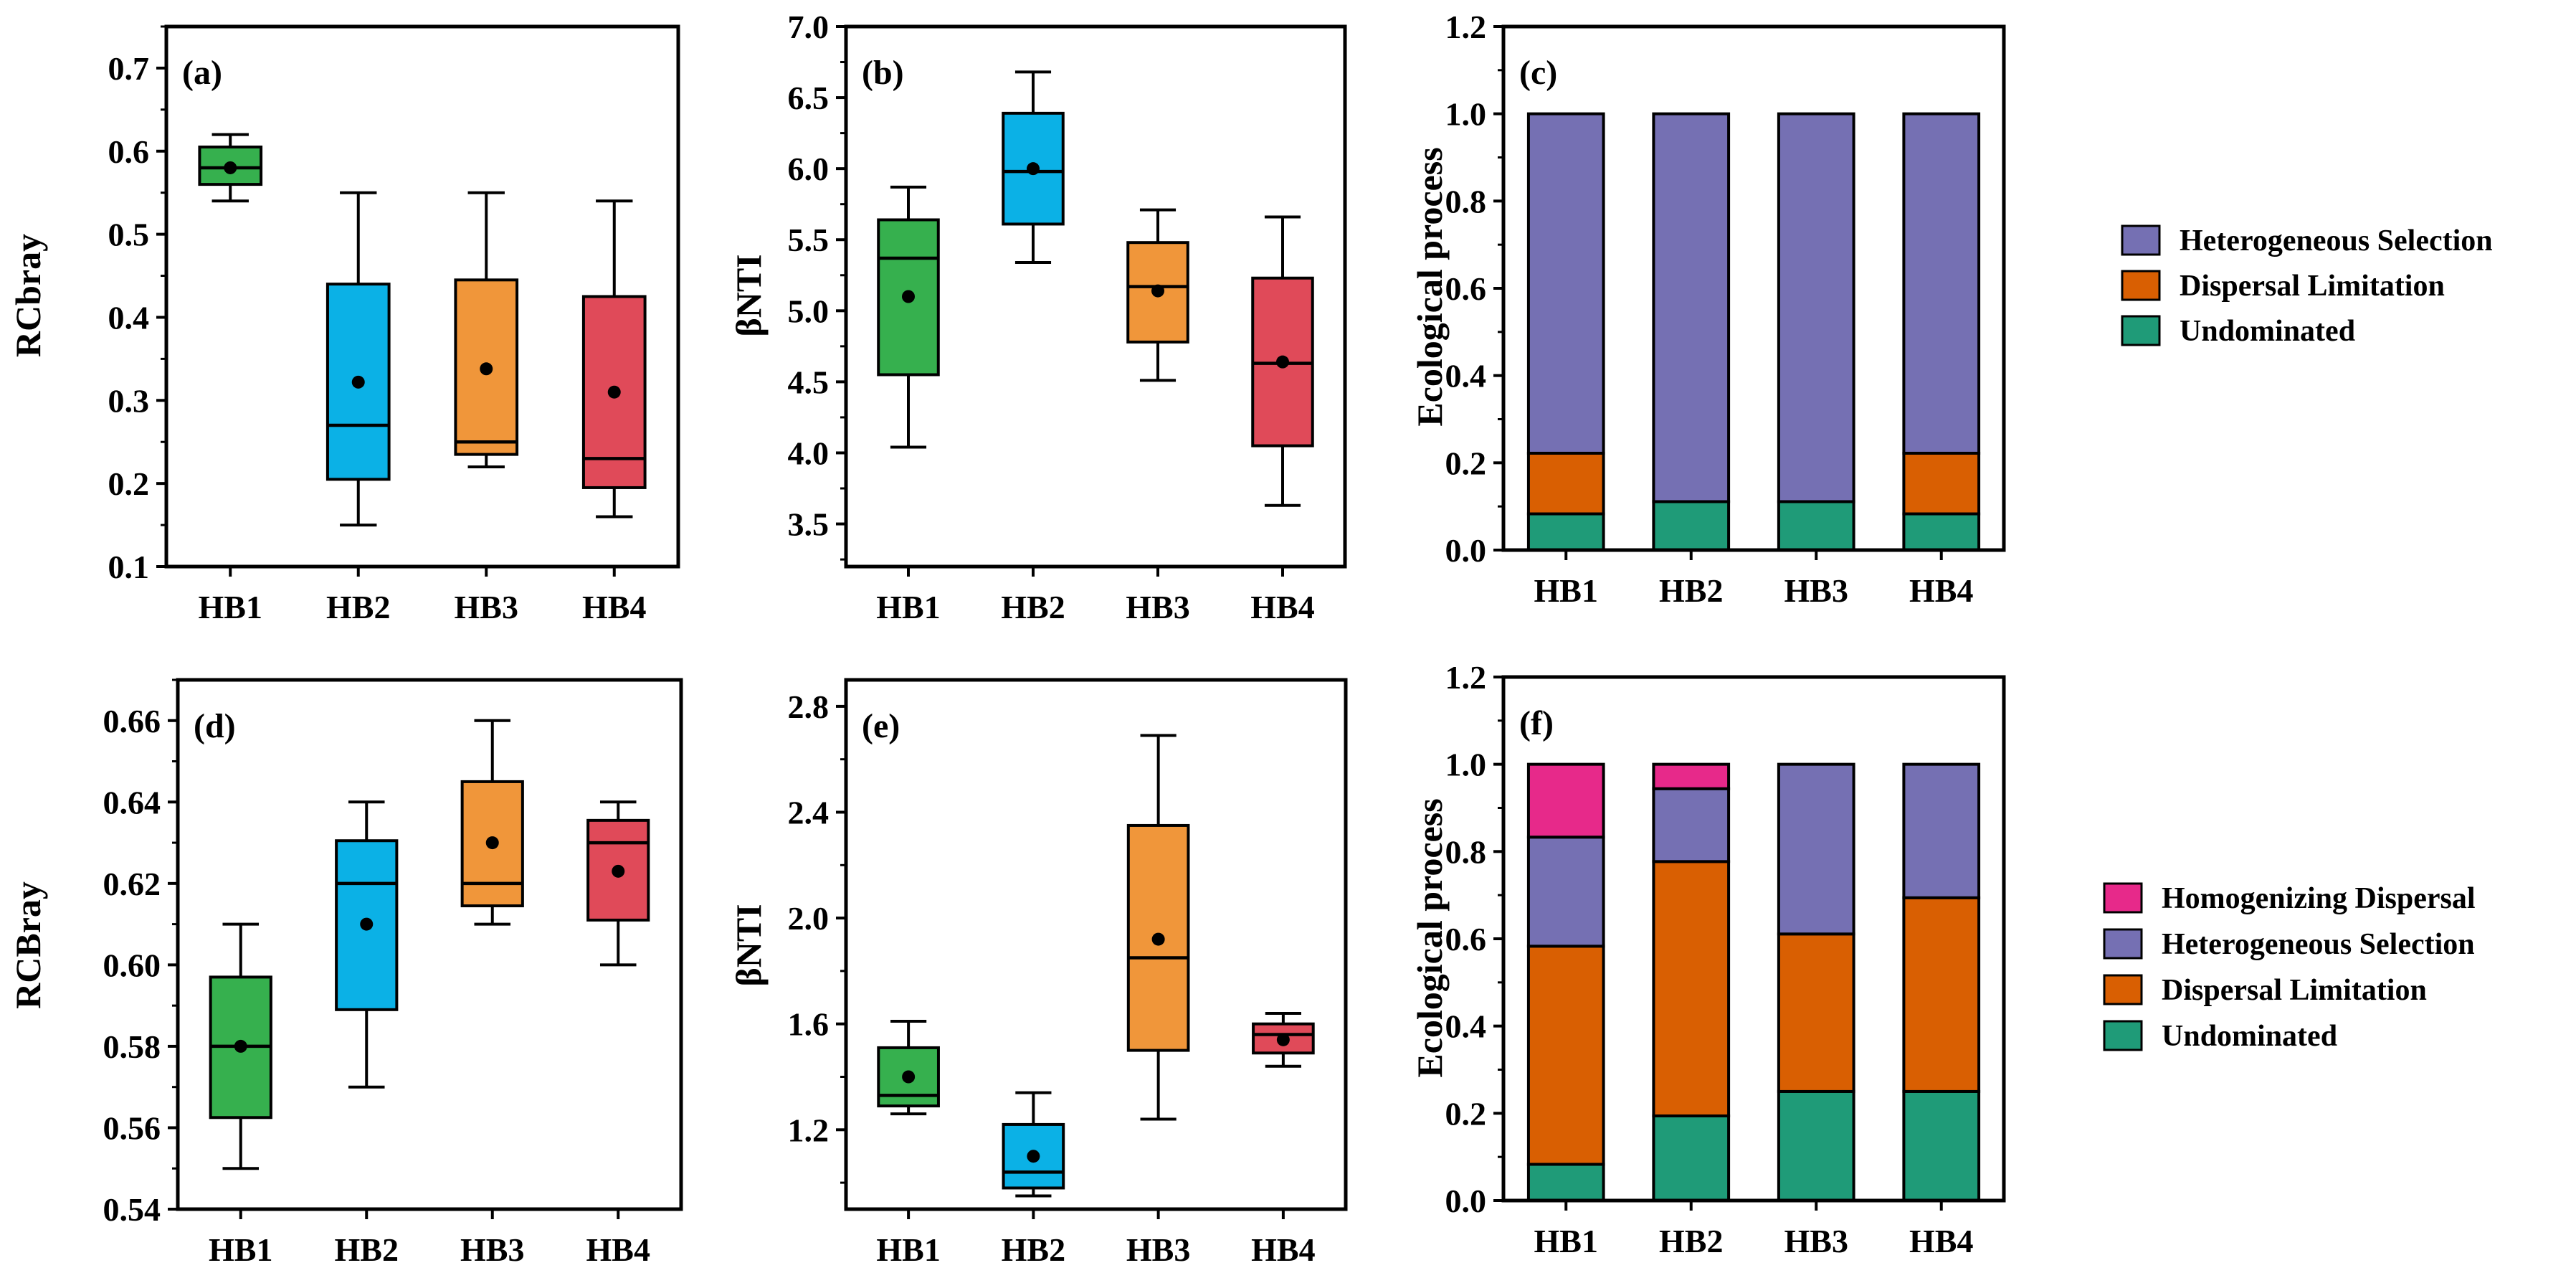 This screenshot has width=2576, height=1278. I want to click on y-axis-label: βNTI, so click(748, 295).